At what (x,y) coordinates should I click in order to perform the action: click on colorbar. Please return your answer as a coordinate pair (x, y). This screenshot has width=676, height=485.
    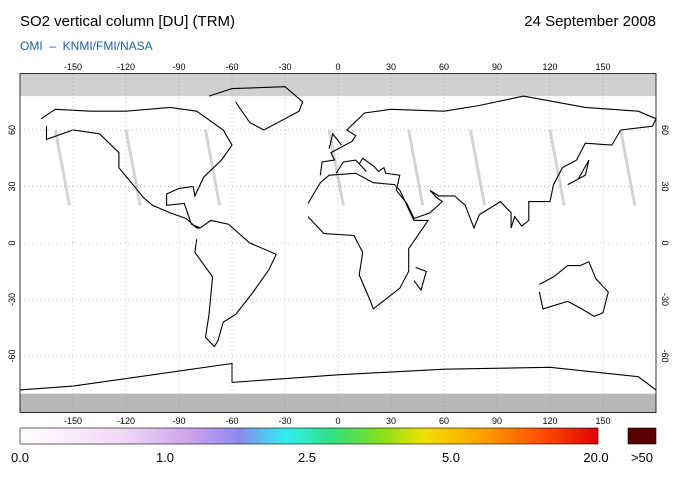
    Looking at the image, I should click on (309, 436).